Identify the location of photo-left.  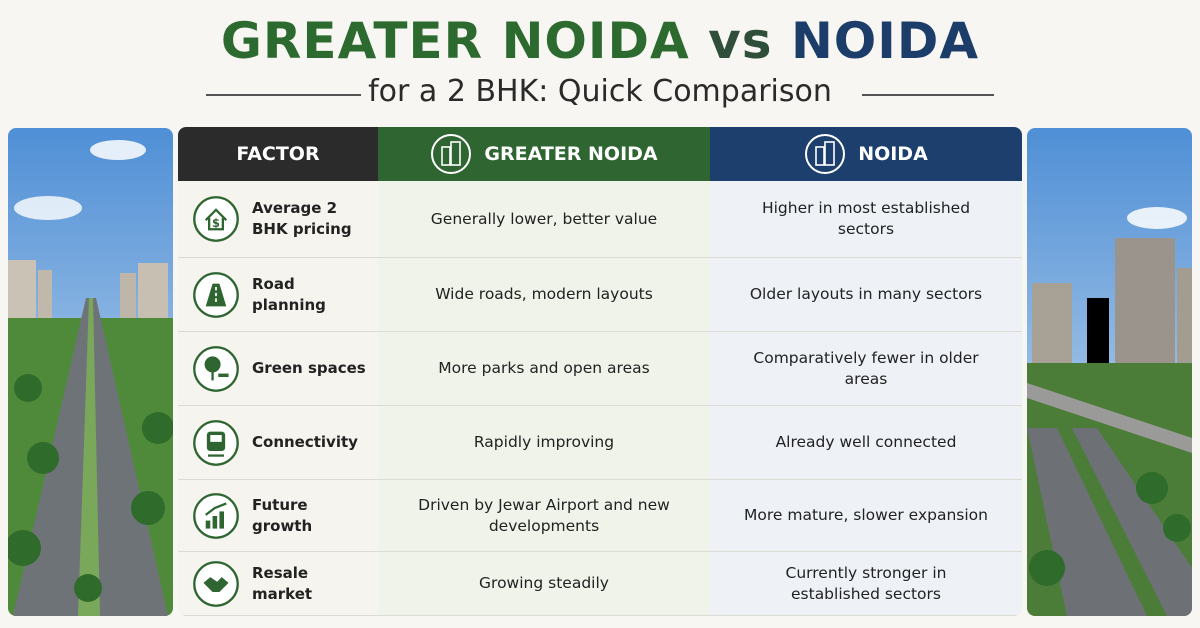
(90, 372).